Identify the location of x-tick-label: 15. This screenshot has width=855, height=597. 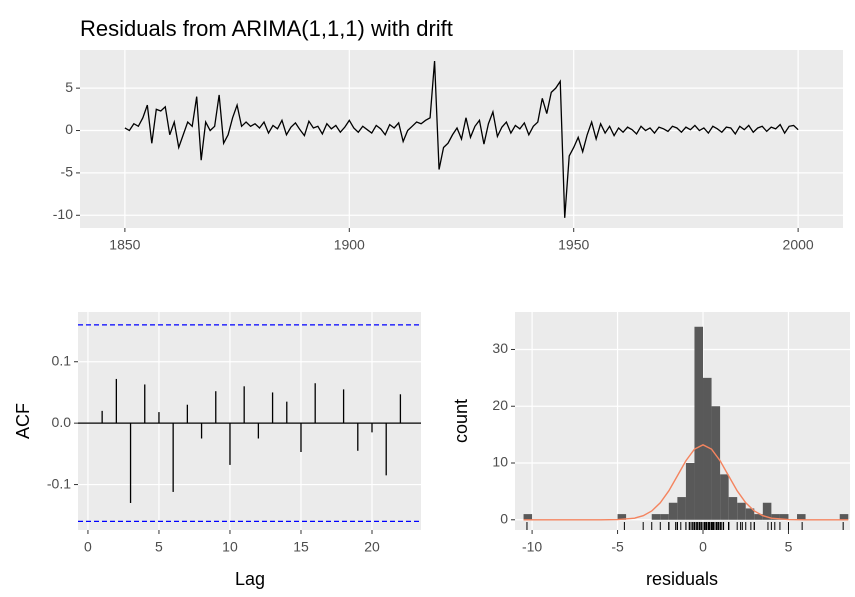
(301, 547).